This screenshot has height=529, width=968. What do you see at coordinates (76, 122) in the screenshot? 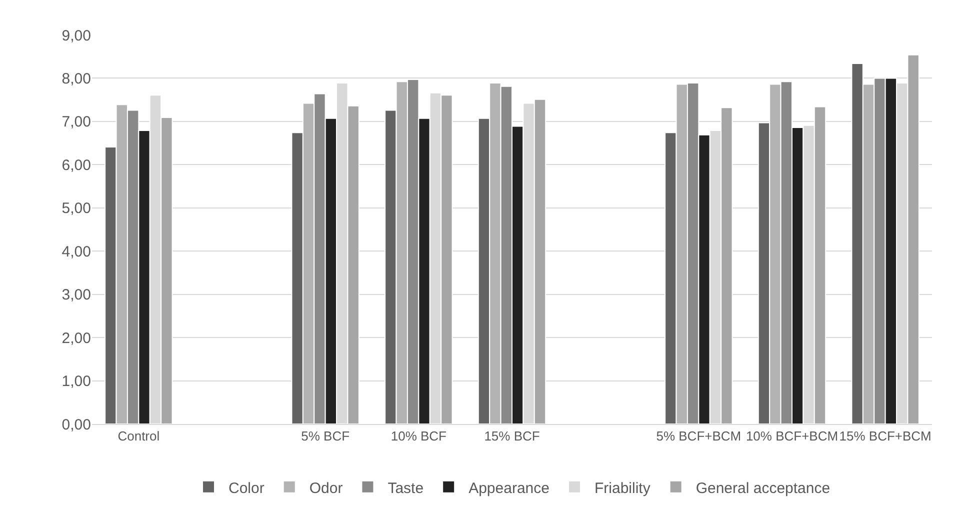
I see `y-tick-label: 7,00` at bounding box center [76, 122].